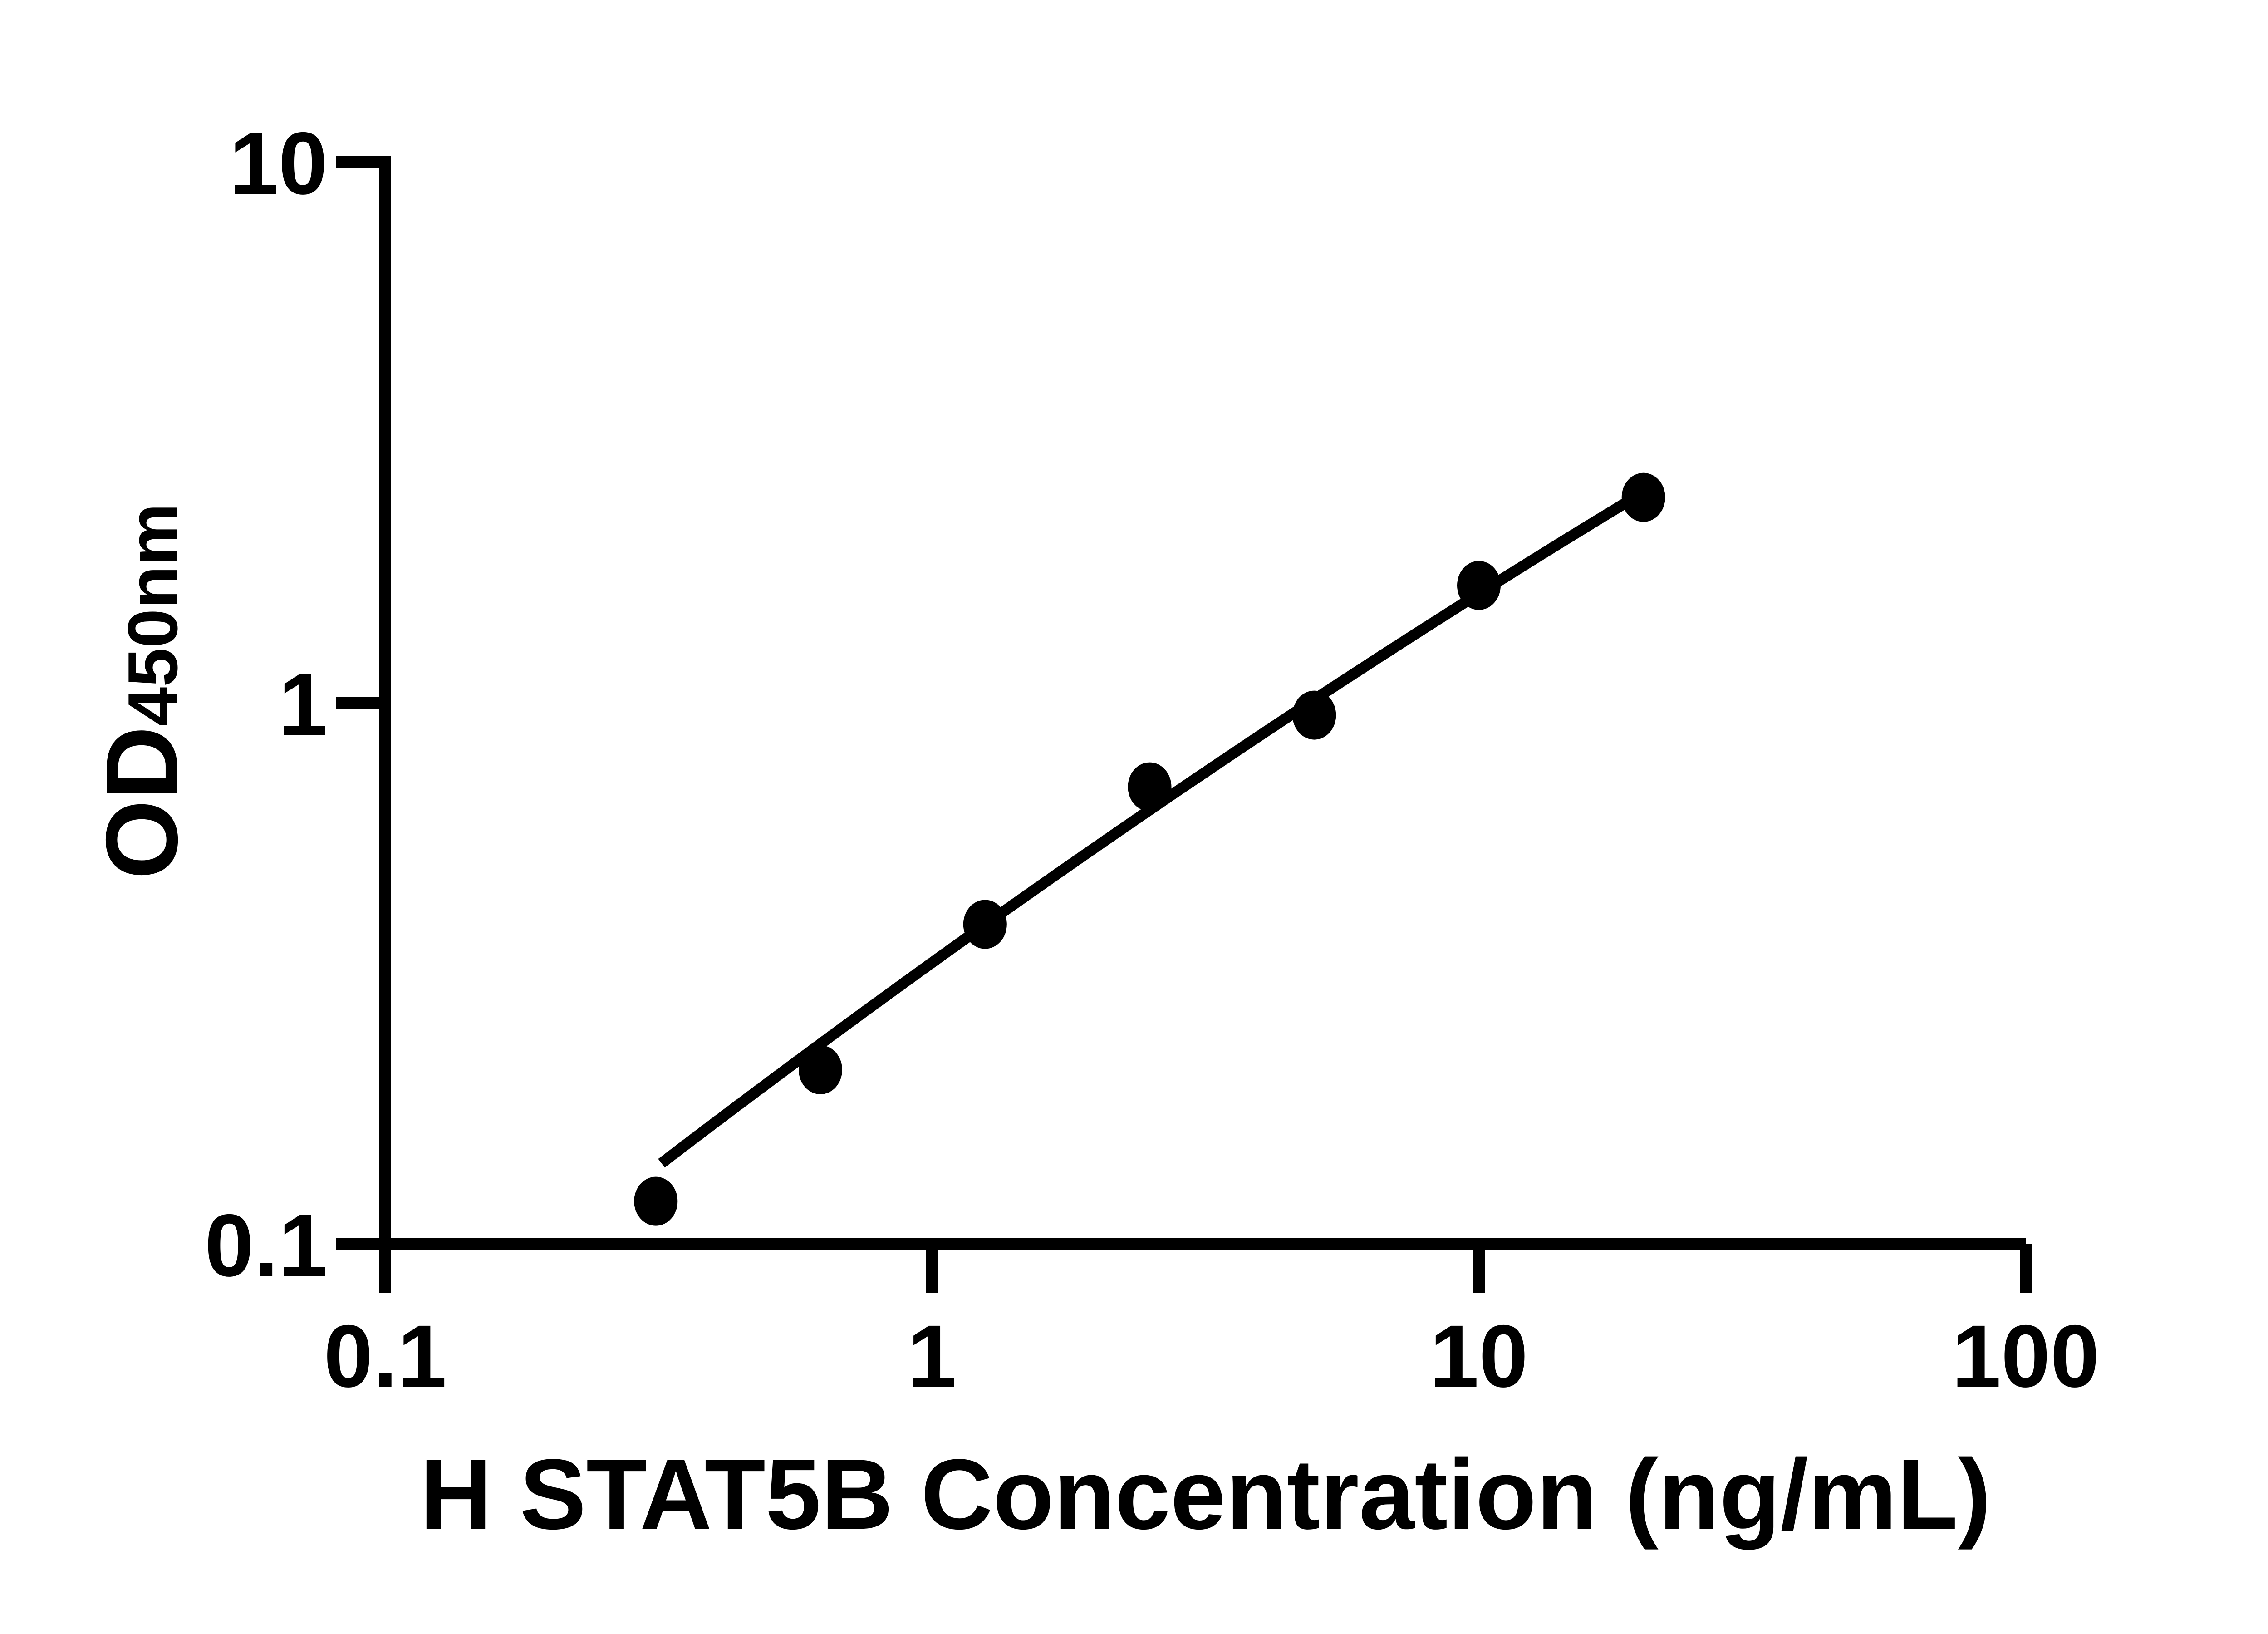  I want to click on y-tick-label: 0.1, so click(266, 1245).